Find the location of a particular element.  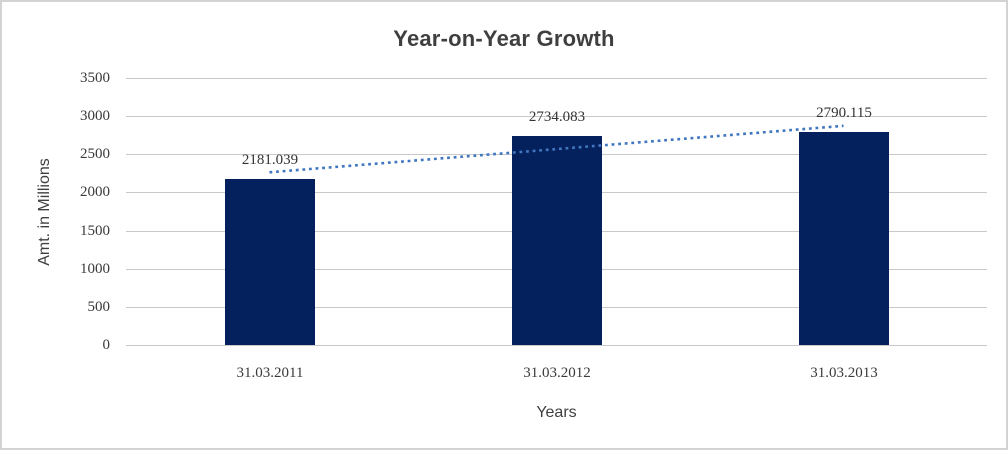

y-tick-label: 0 is located at coordinates (106, 345).